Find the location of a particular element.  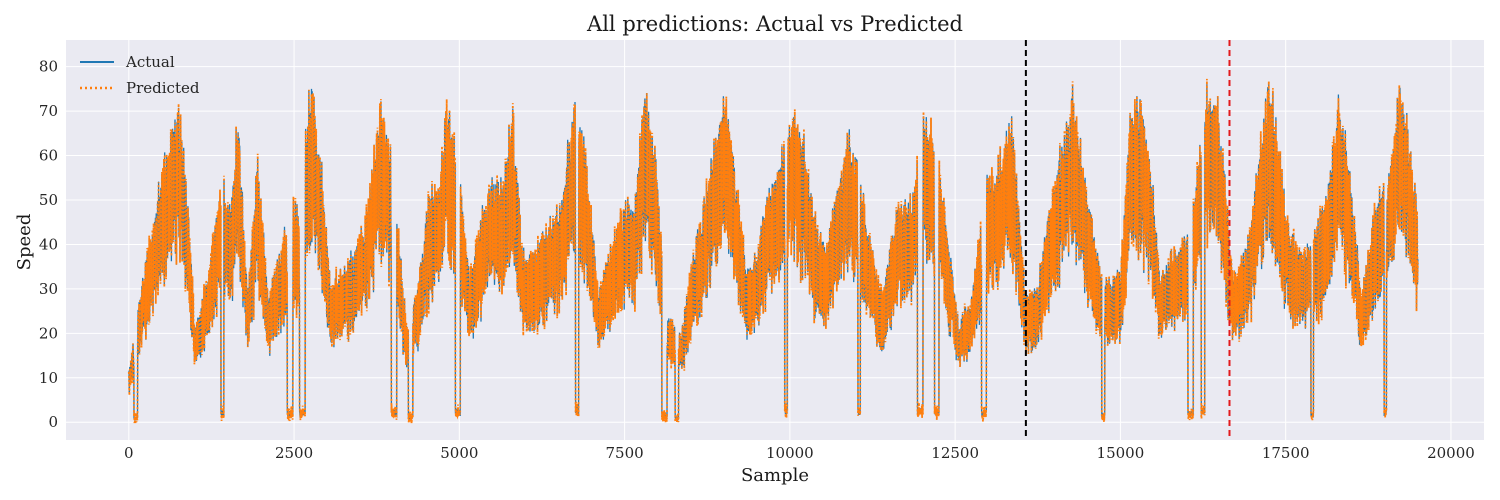

x-tick-label: 2500 is located at coordinates (294, 453).